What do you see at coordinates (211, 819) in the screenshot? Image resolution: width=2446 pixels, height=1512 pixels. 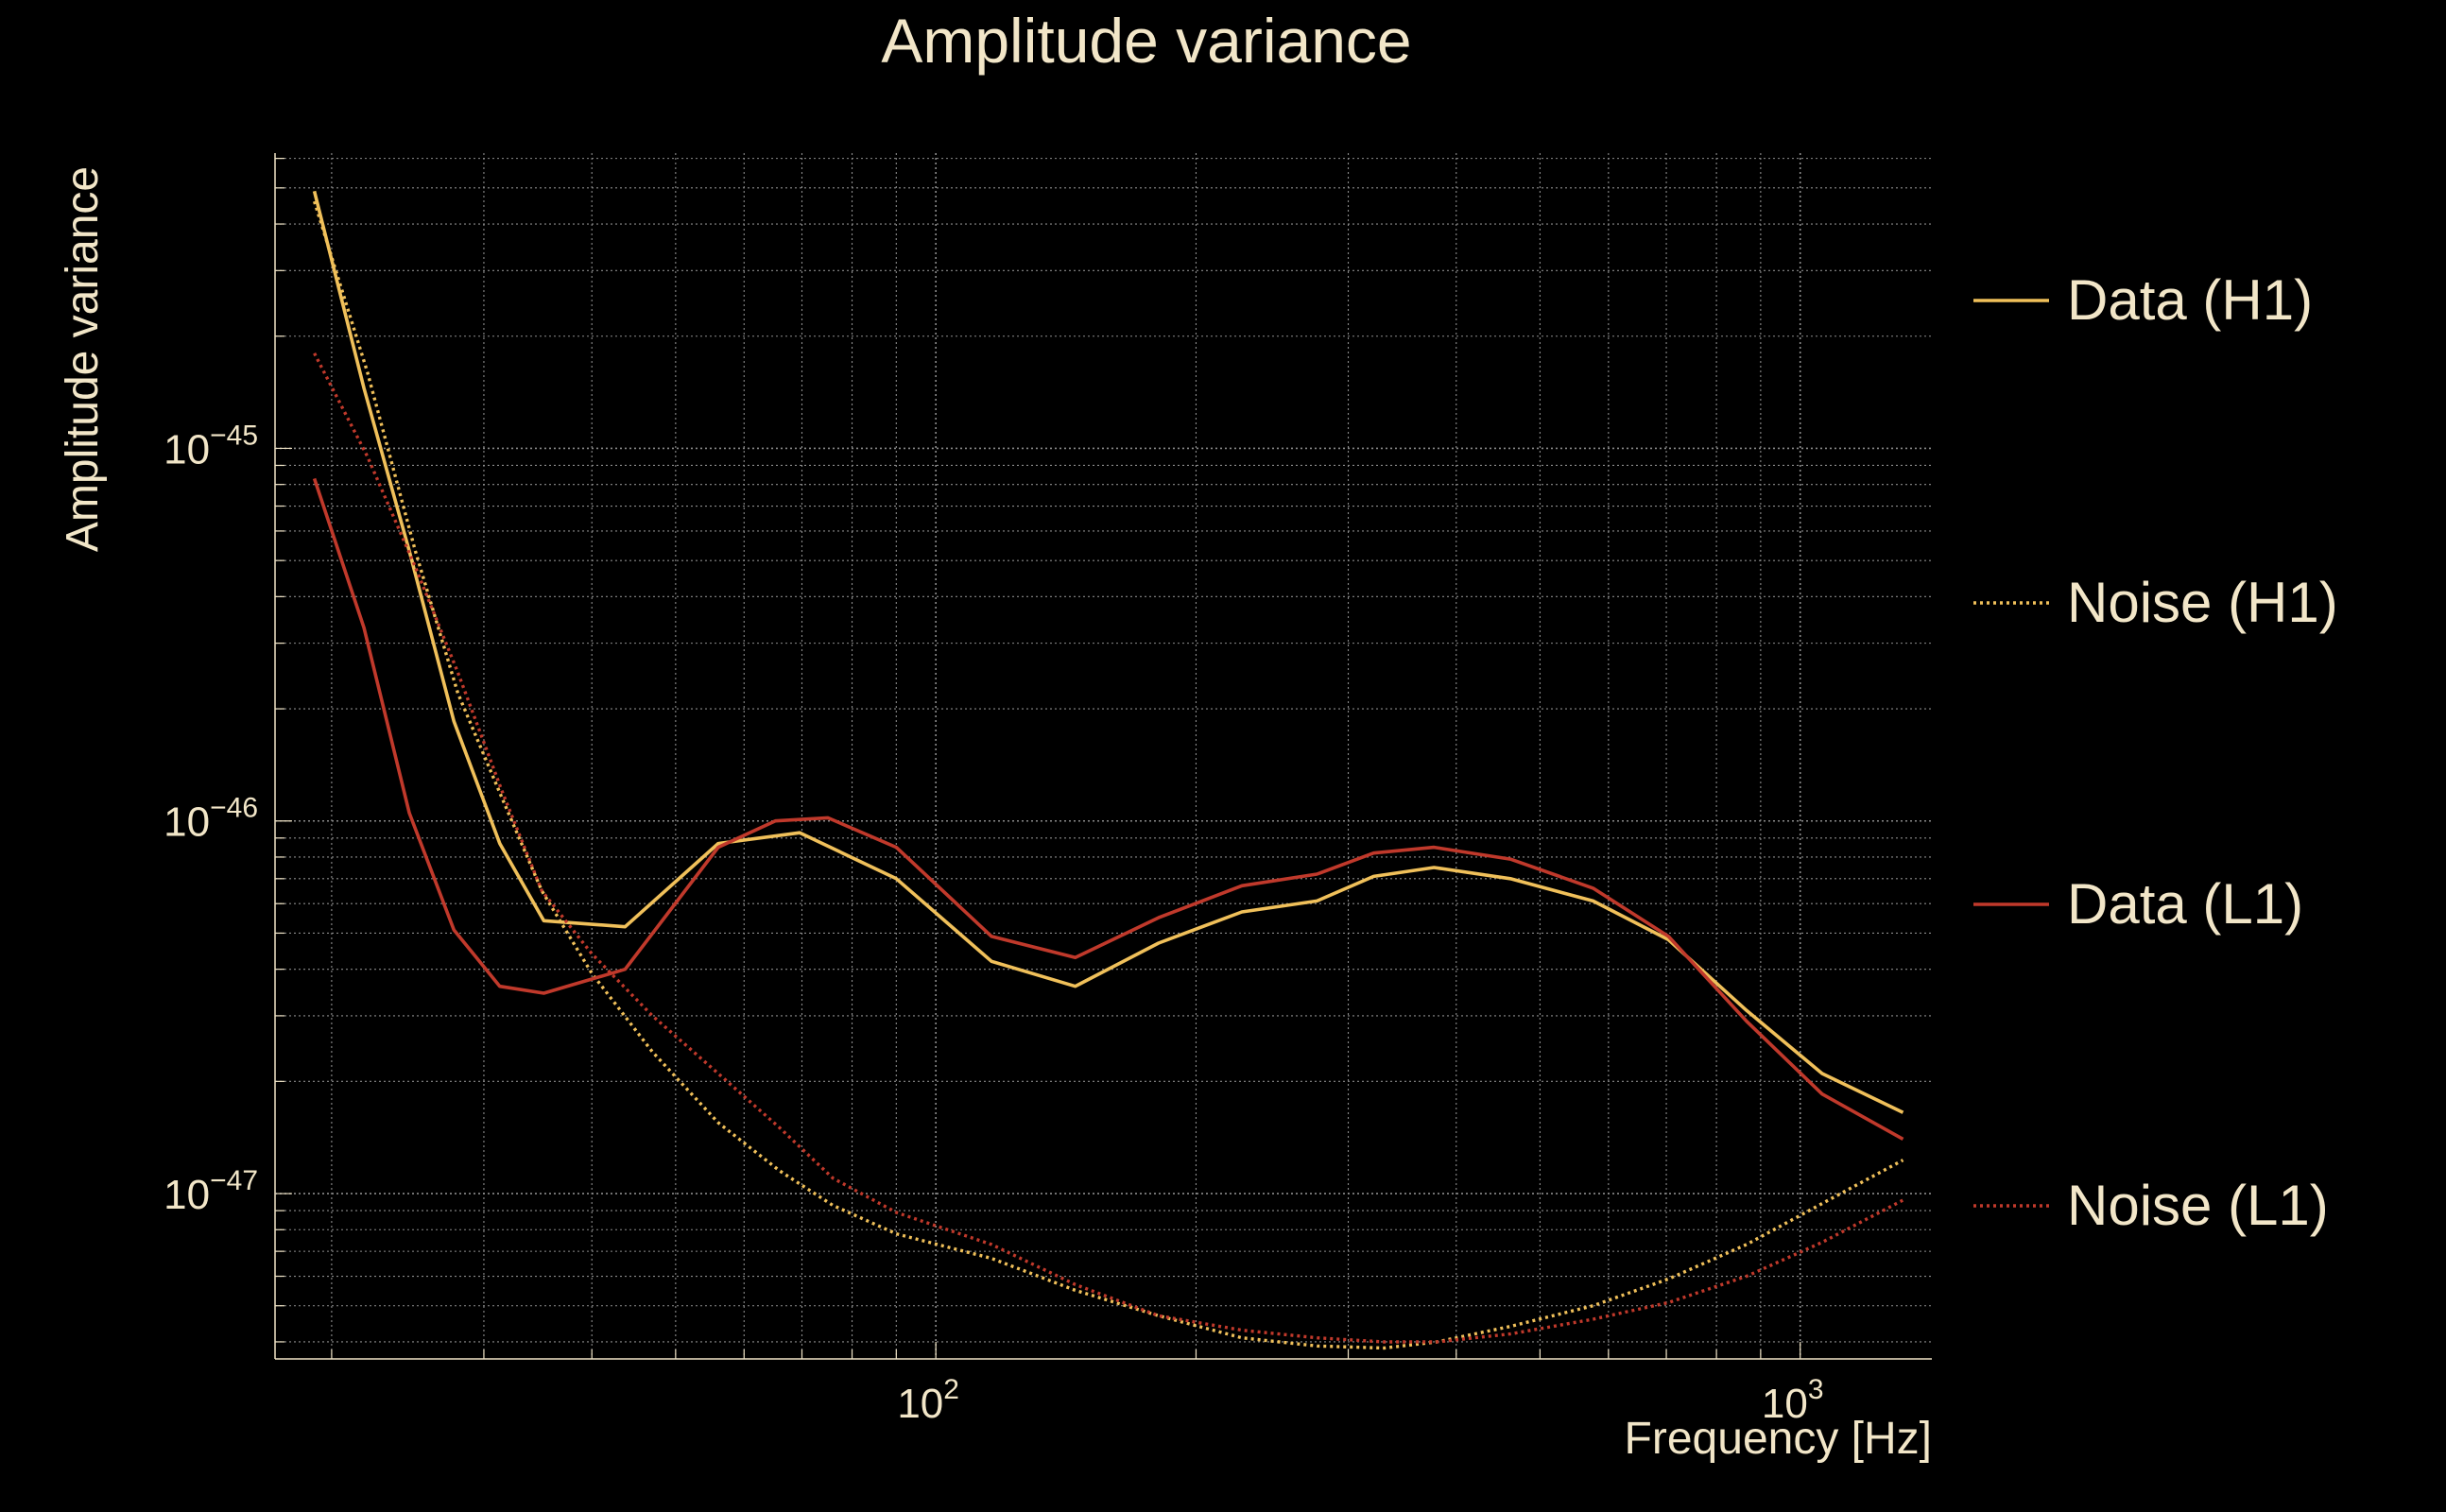 I see `y-tick-label: 10−46` at bounding box center [211, 819].